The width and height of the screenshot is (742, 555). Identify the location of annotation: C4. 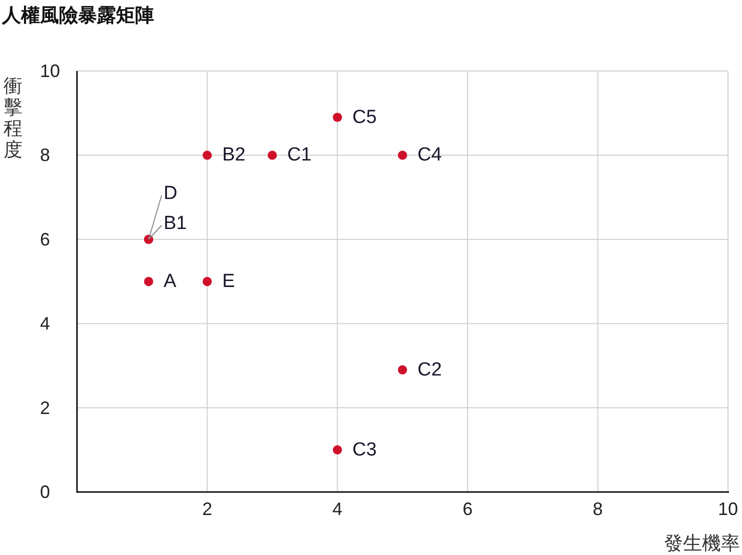
(430, 155).